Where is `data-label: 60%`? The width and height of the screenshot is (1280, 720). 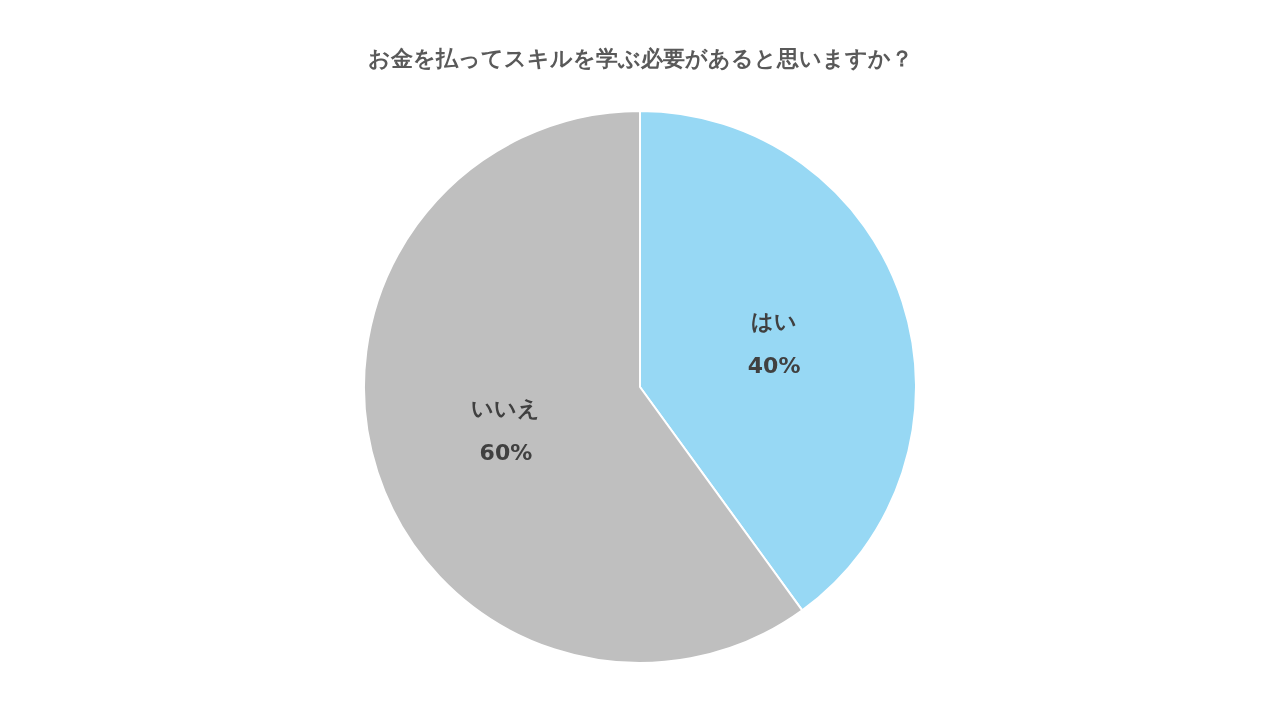 data-label: 60% is located at coordinates (506, 453).